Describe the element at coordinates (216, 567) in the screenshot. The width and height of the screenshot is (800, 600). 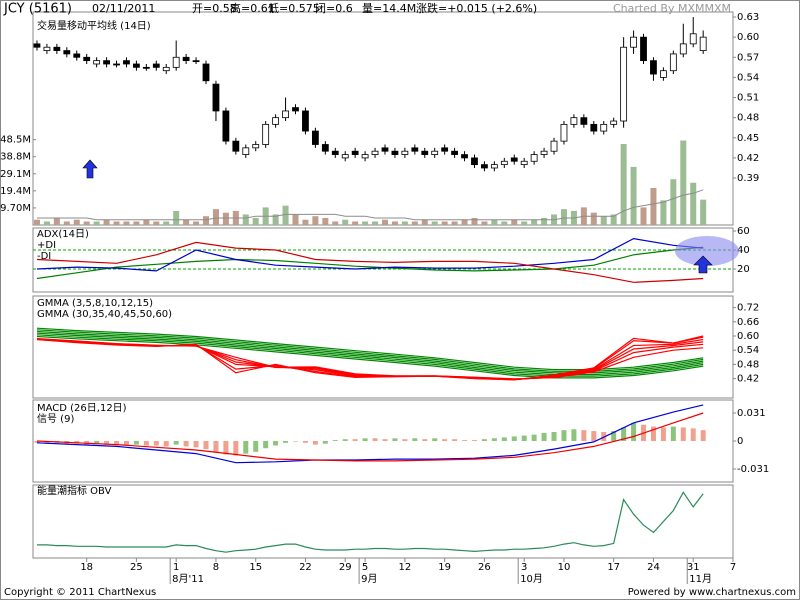
I see `x-tick-label: 8` at that location.